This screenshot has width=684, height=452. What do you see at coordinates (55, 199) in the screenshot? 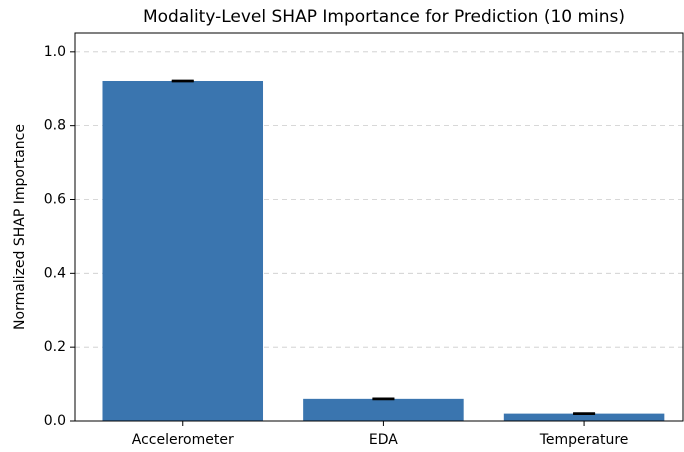
I see `y-tick-label: 0.6` at bounding box center [55, 199].